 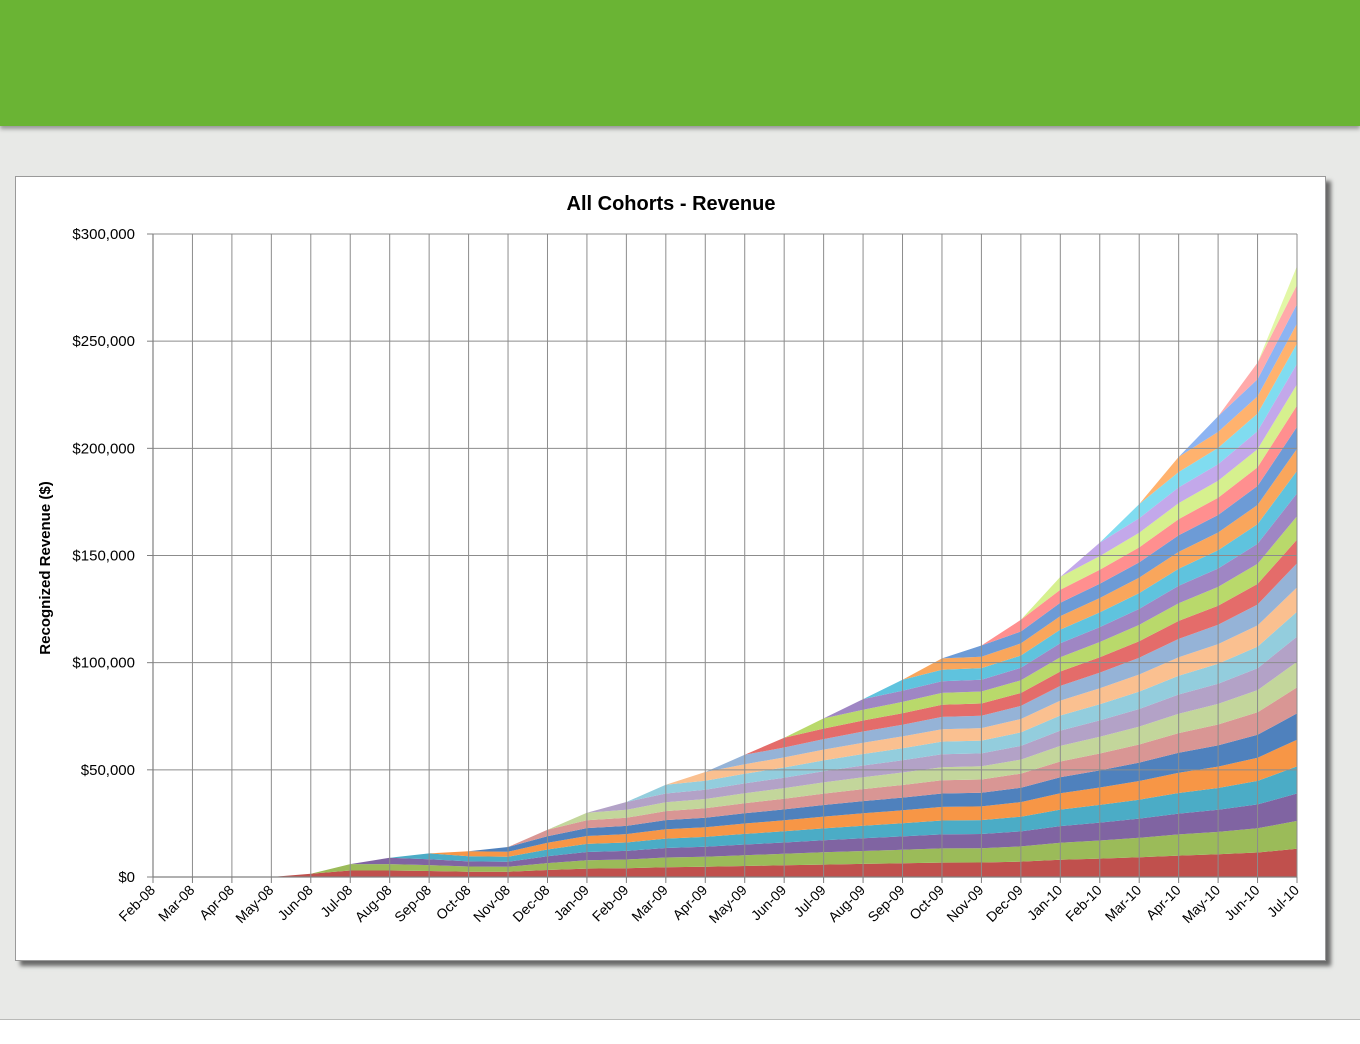 I want to click on y-axis-label: Recognized Revenue ($), so click(x=45, y=567).